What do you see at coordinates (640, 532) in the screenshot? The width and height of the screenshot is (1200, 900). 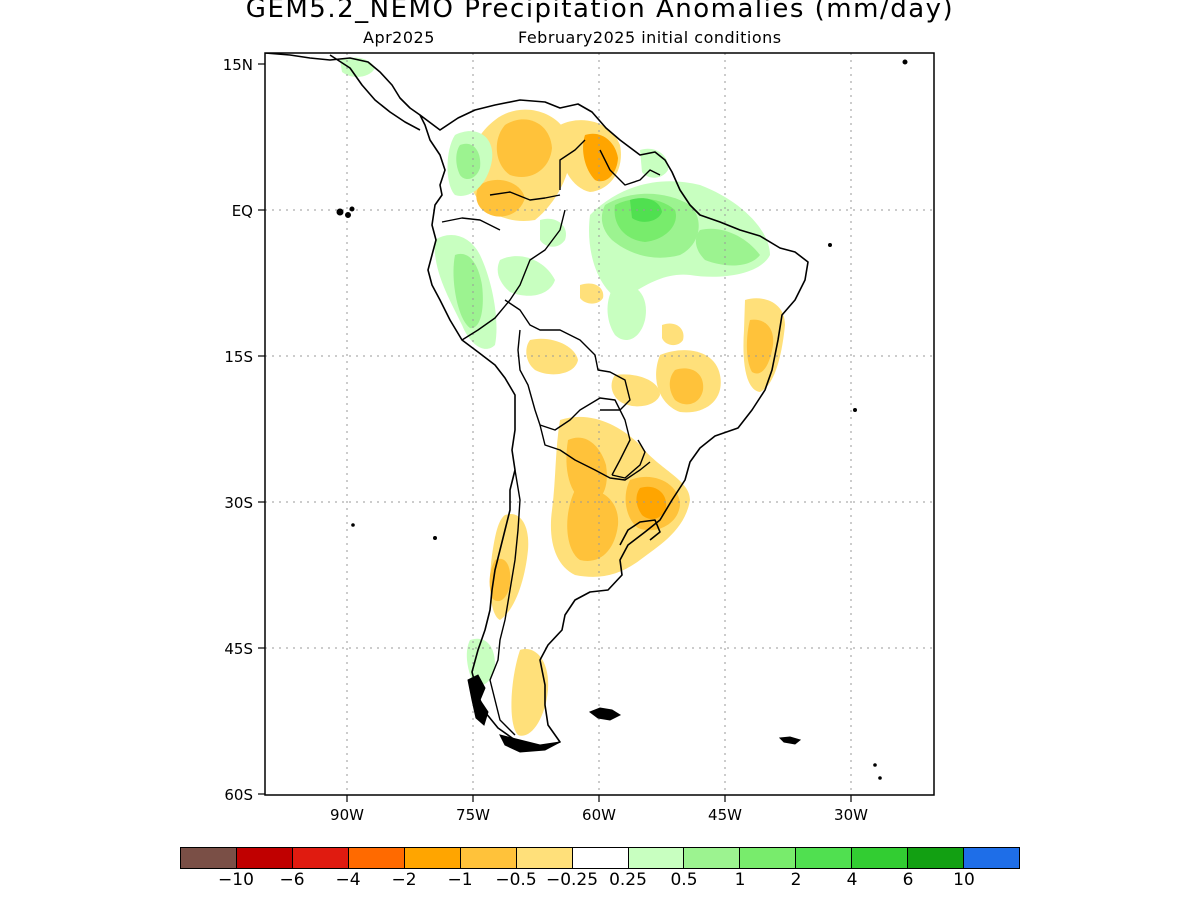 I see `river-plate-estuary` at bounding box center [640, 532].